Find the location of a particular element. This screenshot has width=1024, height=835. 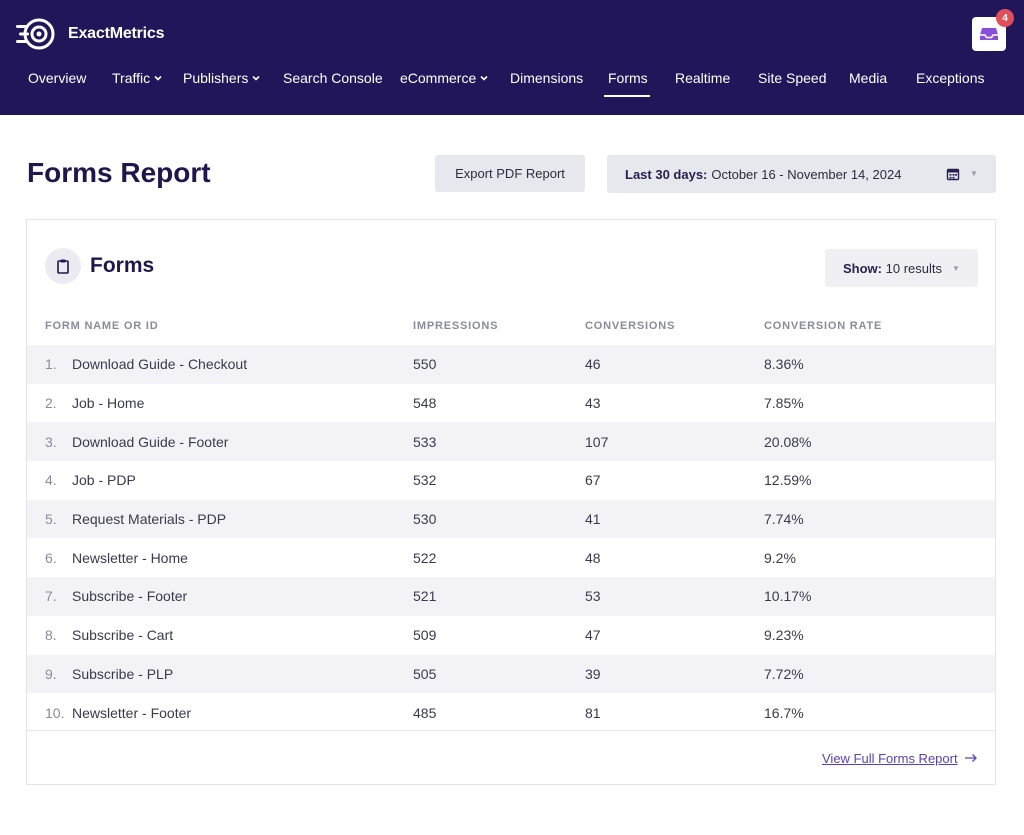

nav-exceptions: Exceptions is located at coordinates (950, 78).